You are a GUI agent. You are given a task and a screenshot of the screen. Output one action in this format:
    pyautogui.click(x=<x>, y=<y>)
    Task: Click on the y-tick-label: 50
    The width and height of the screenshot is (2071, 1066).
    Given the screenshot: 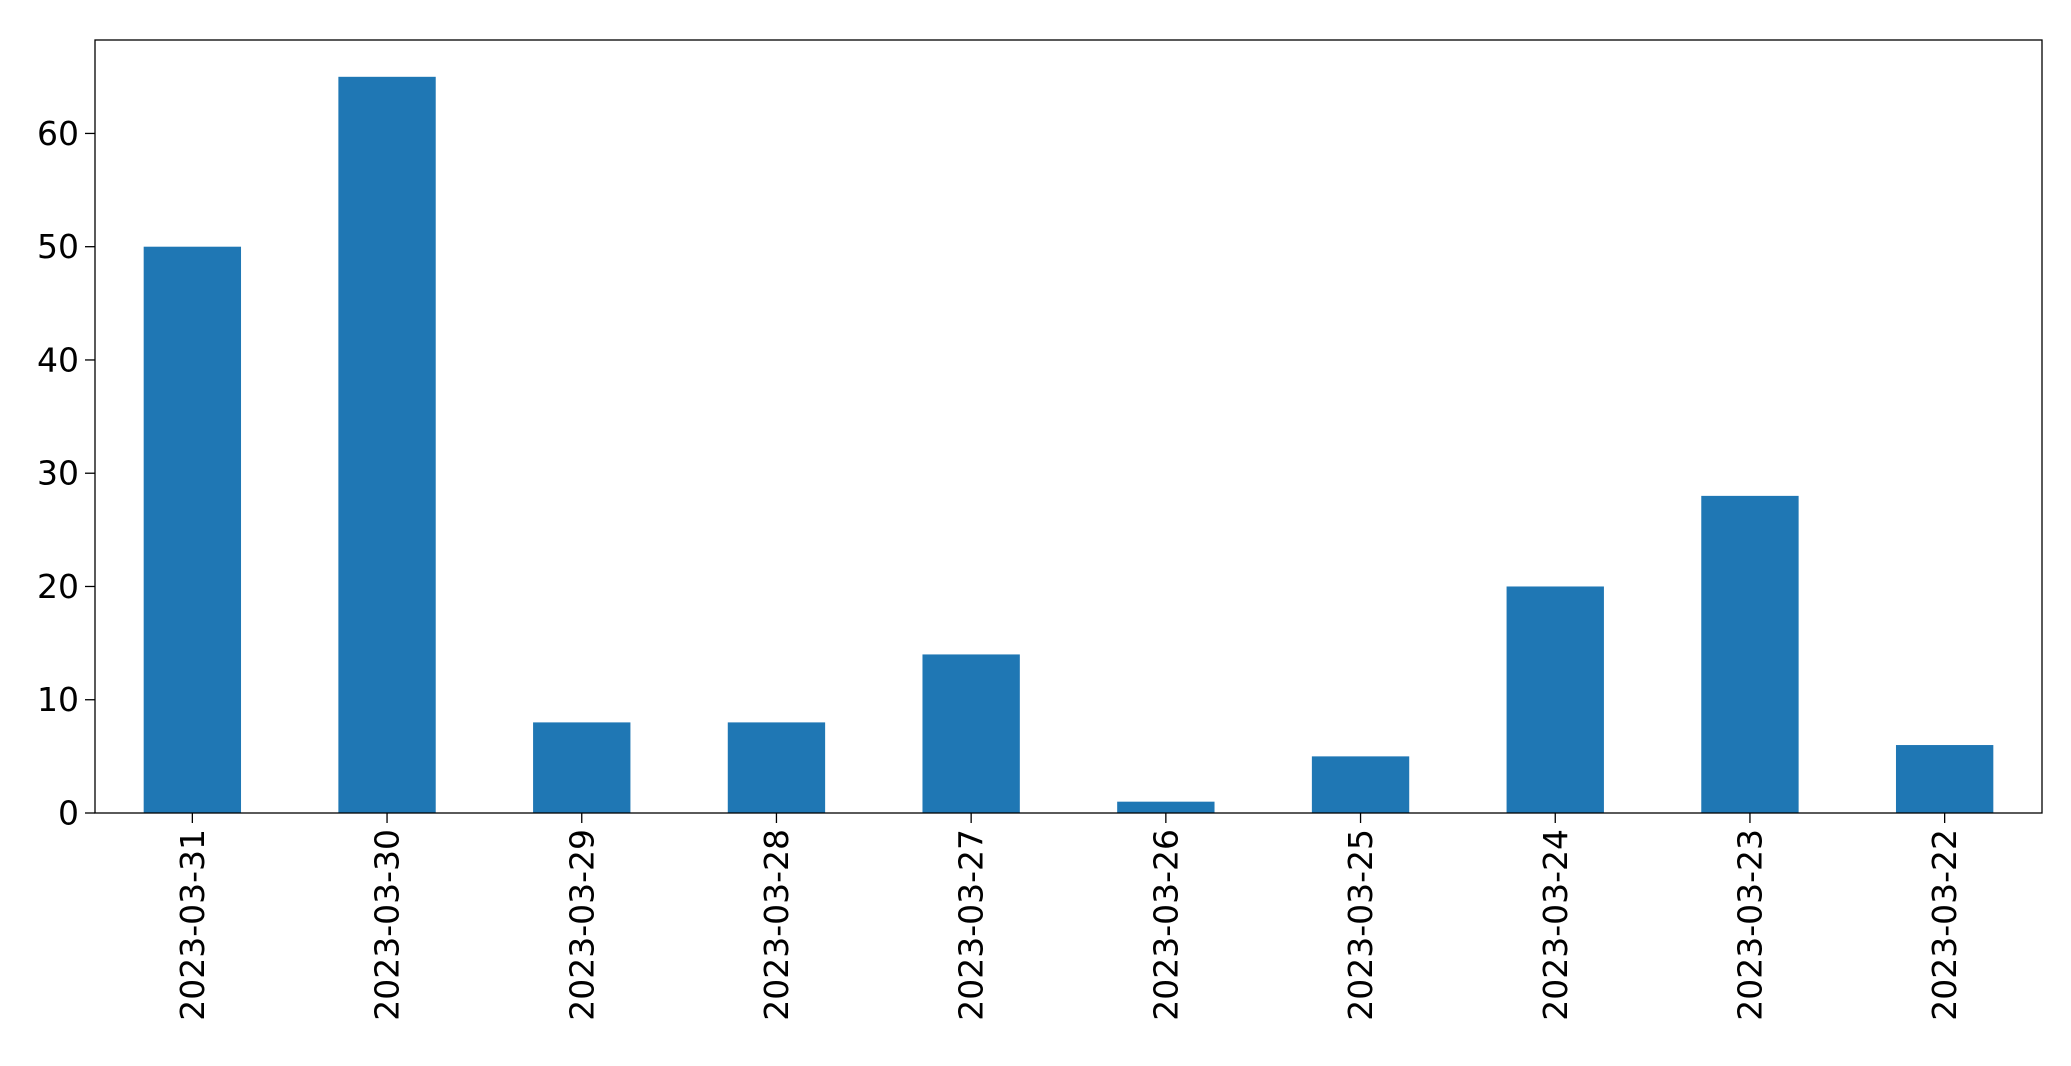 What is the action you would take?
    pyautogui.click(x=58, y=246)
    